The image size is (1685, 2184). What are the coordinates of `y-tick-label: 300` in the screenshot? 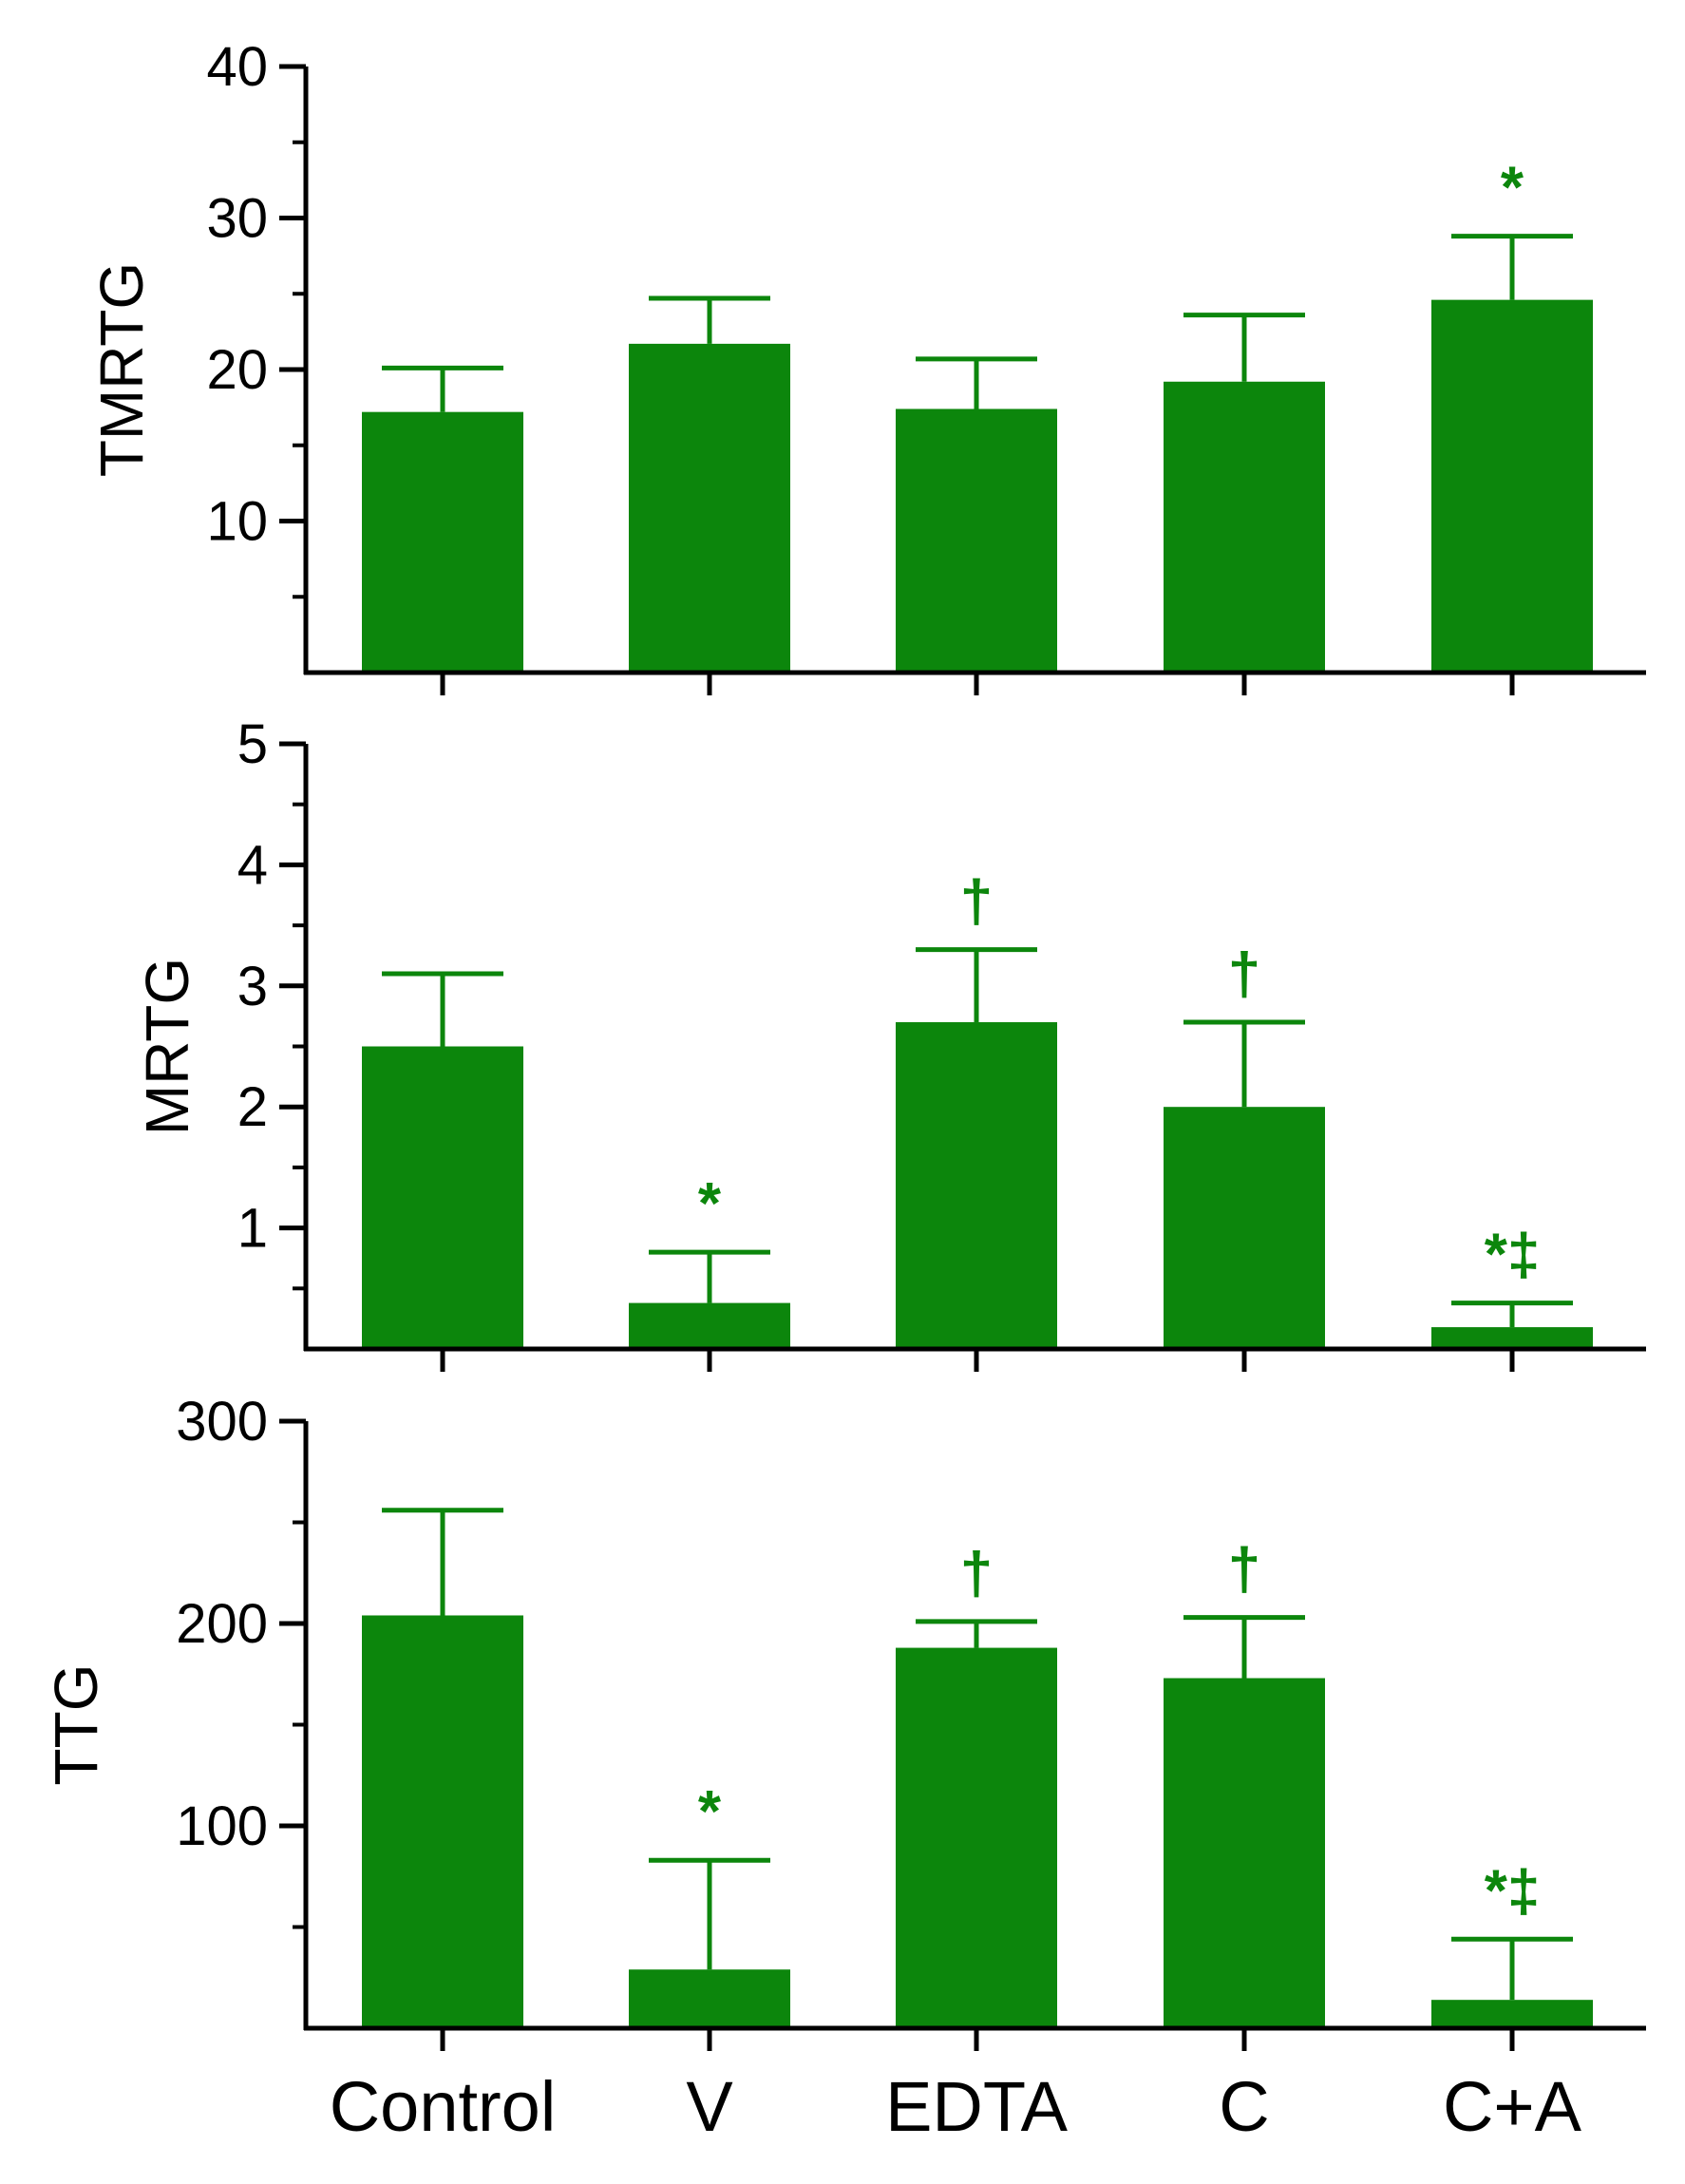 It's located at (222, 1422).